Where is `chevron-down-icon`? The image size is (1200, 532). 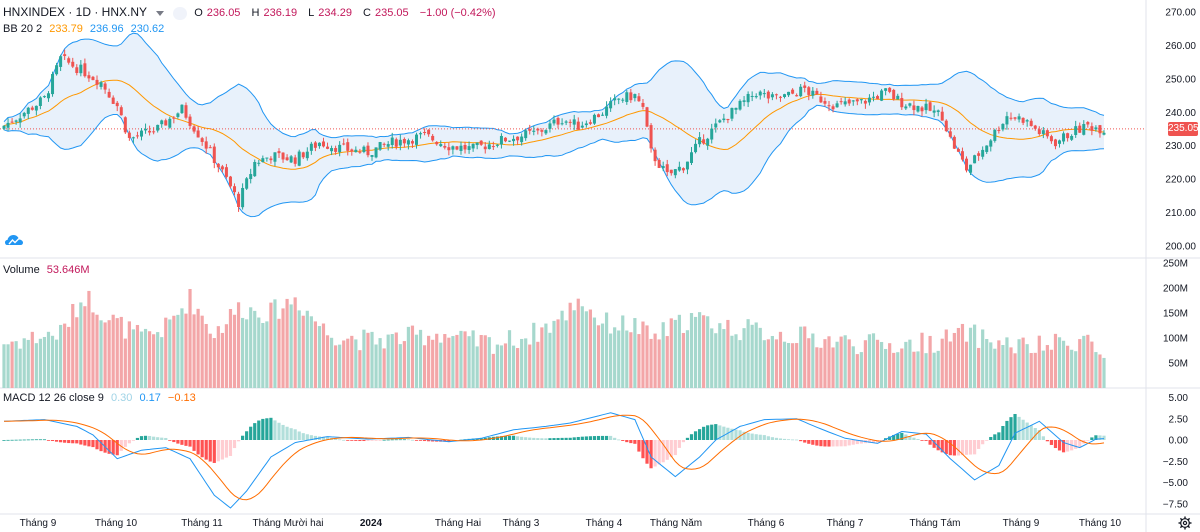 chevron-down-icon is located at coordinates (160, 13).